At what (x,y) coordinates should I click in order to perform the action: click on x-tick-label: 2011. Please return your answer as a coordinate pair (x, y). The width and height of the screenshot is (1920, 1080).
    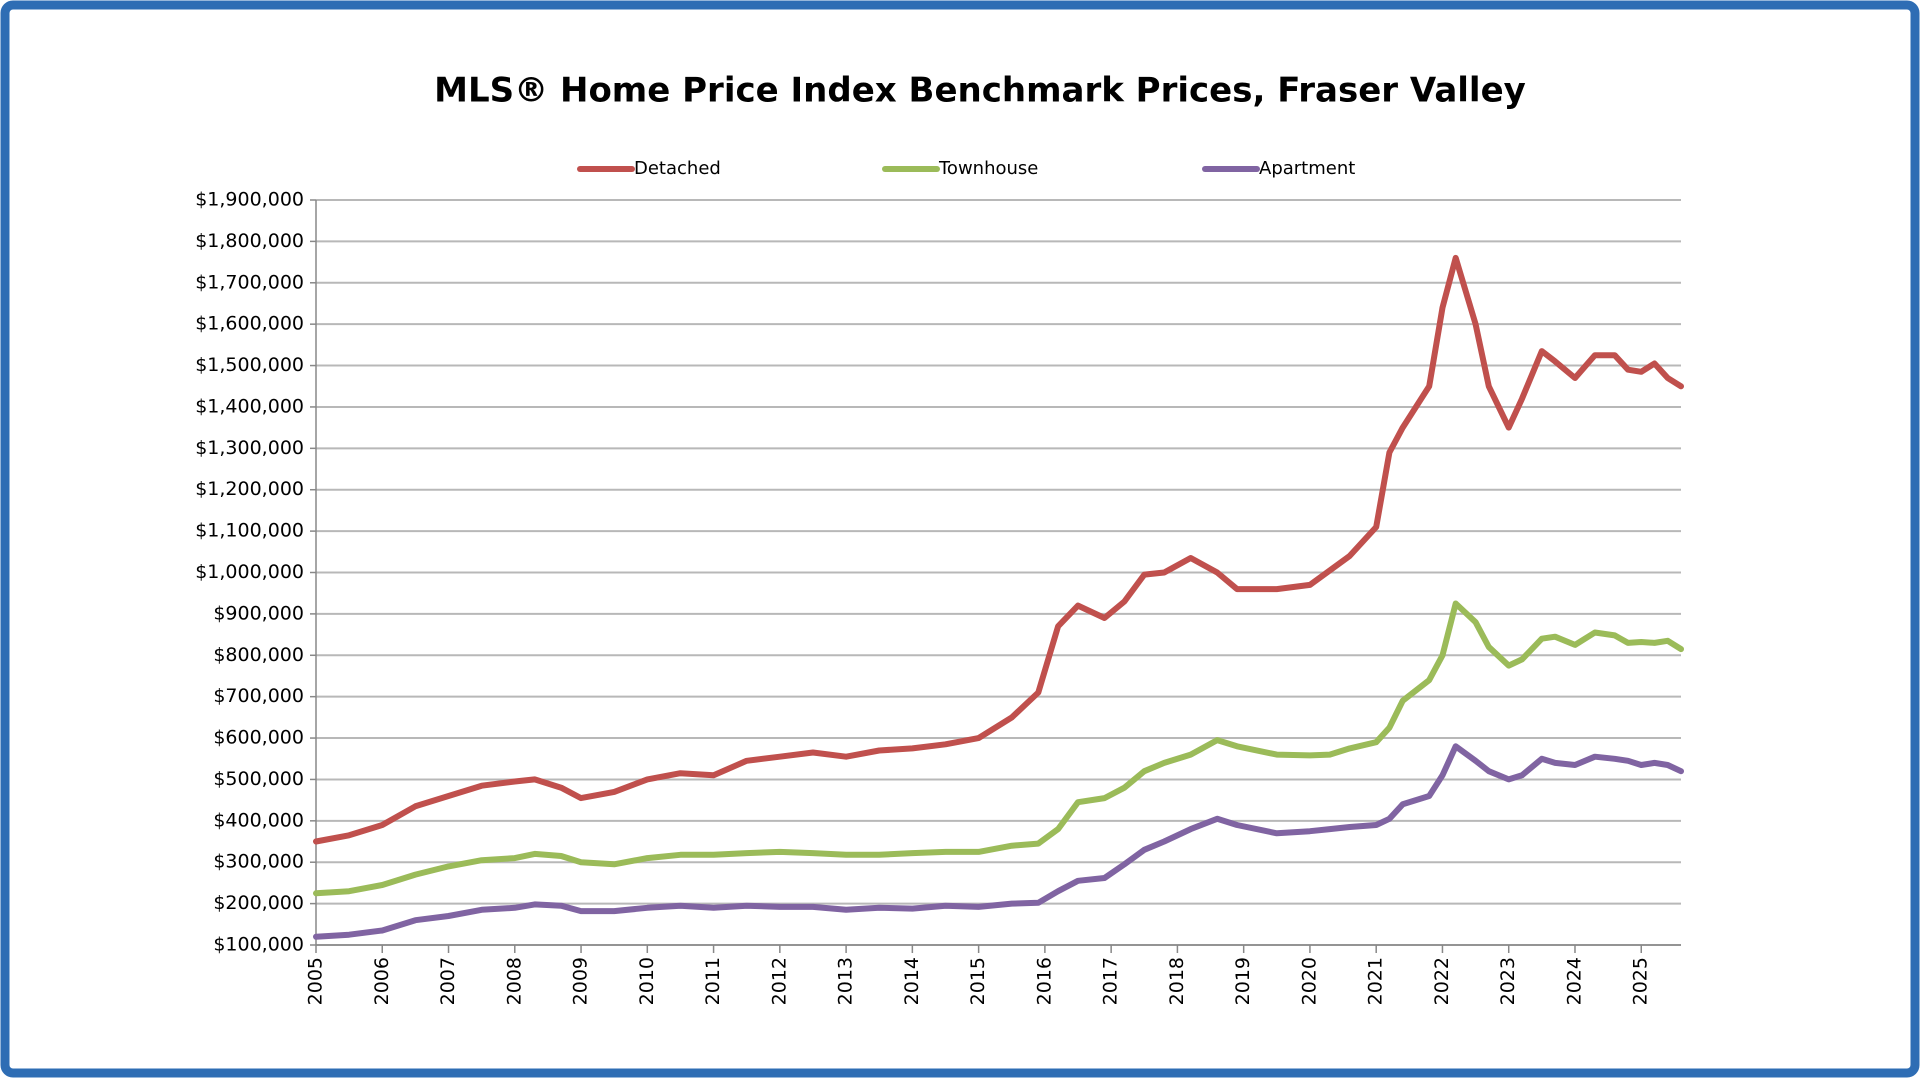
    Looking at the image, I should click on (713, 981).